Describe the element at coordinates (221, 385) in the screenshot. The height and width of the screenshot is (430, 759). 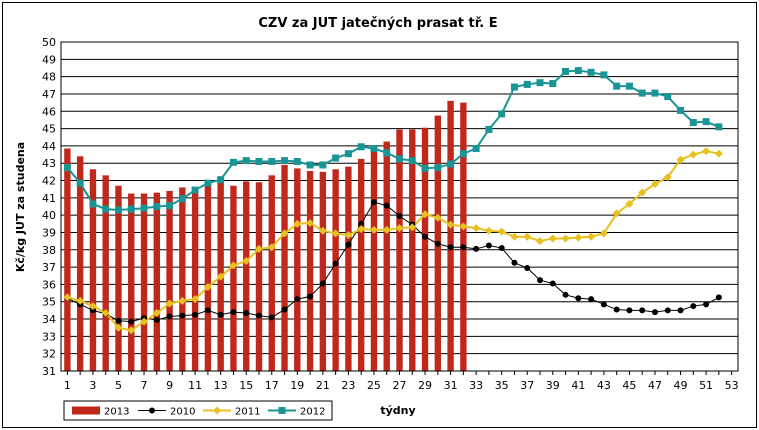
I see `x-tick-label: 13` at that location.